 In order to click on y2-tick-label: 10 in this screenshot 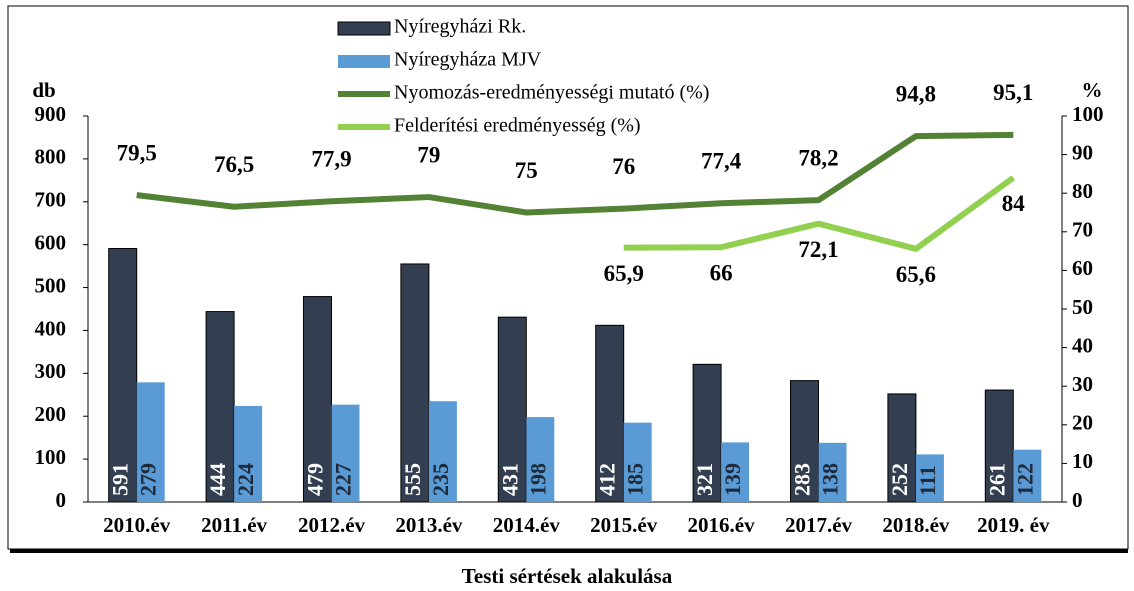, I will do `click(1082, 461)`.